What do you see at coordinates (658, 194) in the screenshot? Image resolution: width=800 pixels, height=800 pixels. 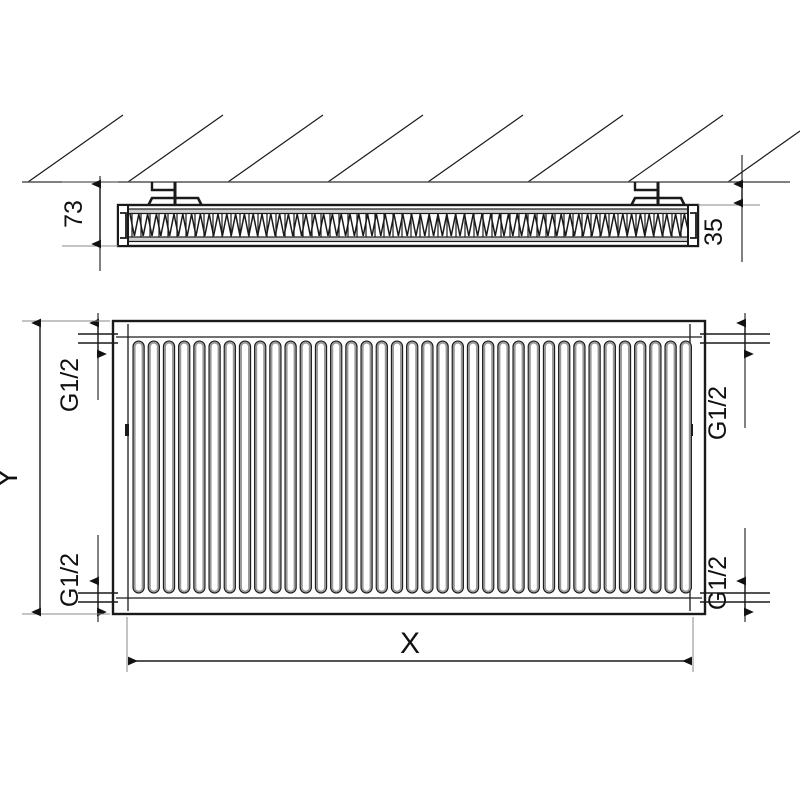 I see `wall-bracket-right` at bounding box center [658, 194].